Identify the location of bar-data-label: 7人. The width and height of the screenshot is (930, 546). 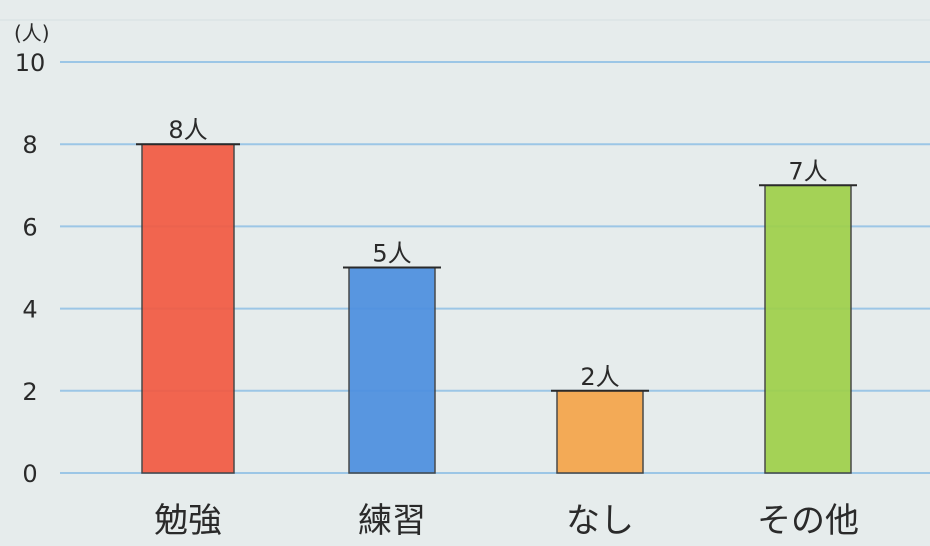
(807, 171).